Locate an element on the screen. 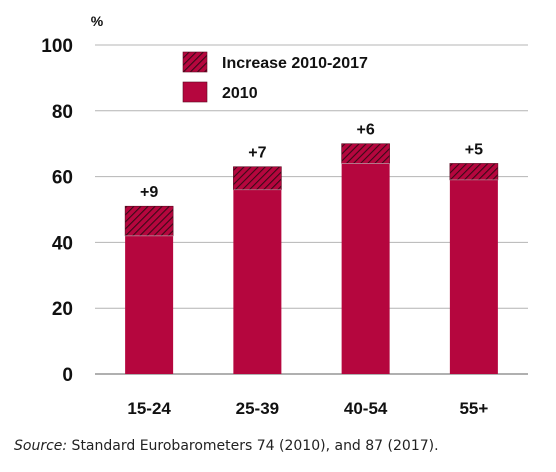 The image size is (556, 472). x-tick-label: 15-24 is located at coordinates (149, 408).